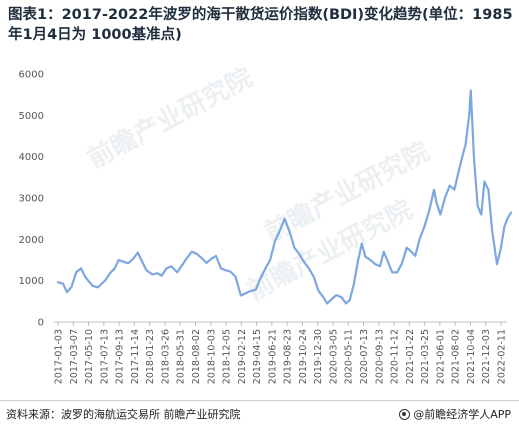 The image size is (519, 435). Describe the element at coordinates (31, 281) in the screenshot. I see `y-tick-label: 1000` at that location.